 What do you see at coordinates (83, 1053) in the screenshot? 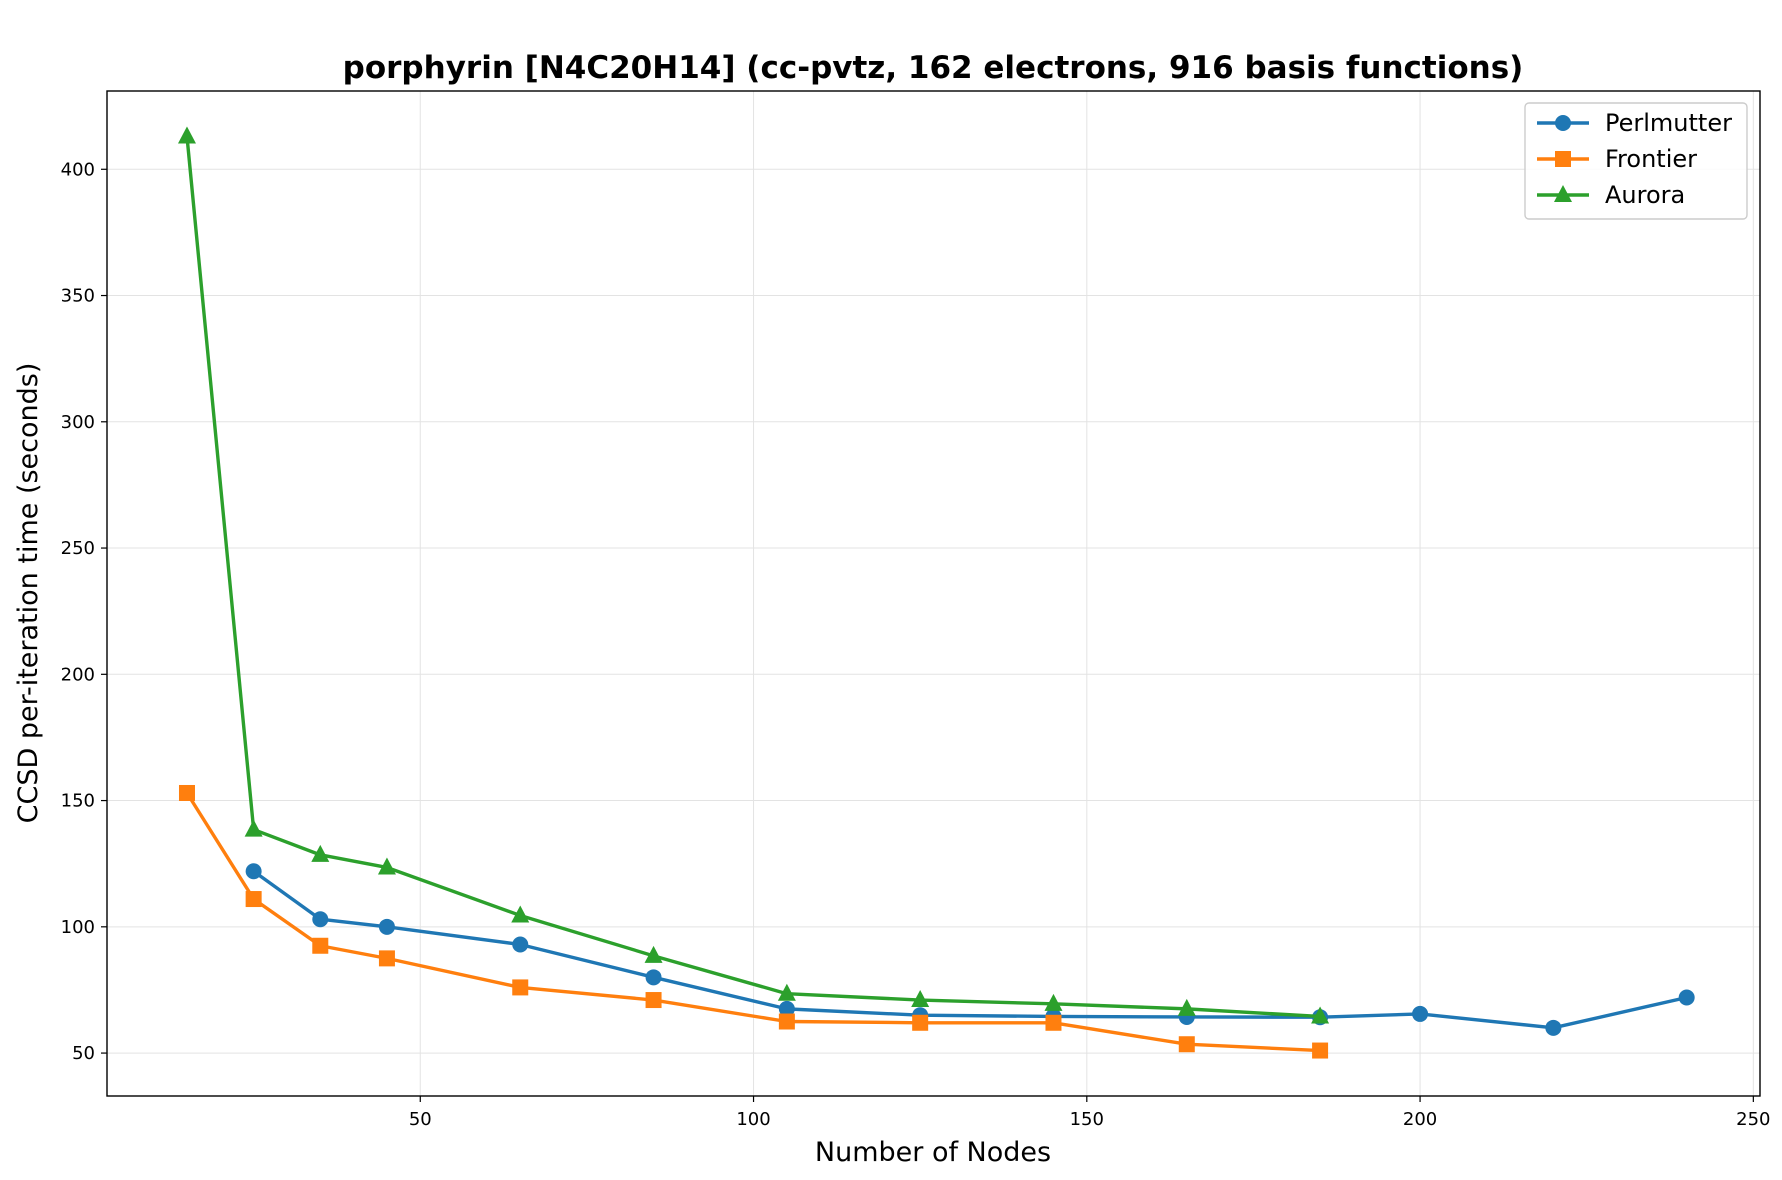
I see `y-tick-label: 50` at bounding box center [83, 1053].